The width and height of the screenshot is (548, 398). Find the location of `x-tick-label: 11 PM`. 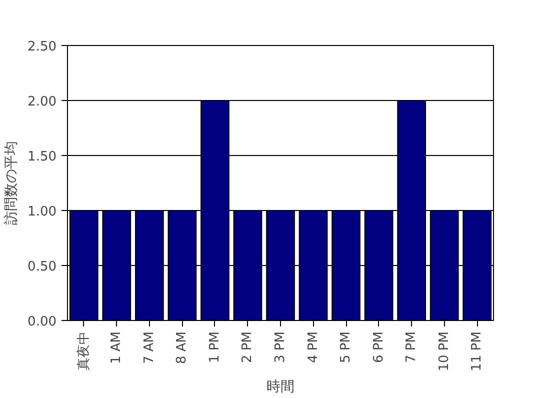

x-tick-label: 11 PM is located at coordinates (477, 351).